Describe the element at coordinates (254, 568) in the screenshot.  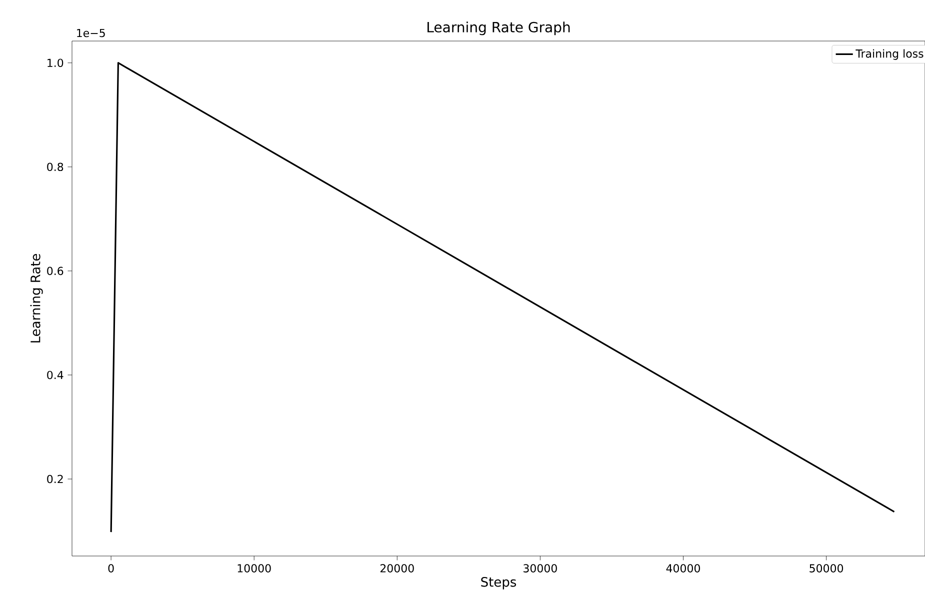
I see `x-tick-label: 10000` at that location.